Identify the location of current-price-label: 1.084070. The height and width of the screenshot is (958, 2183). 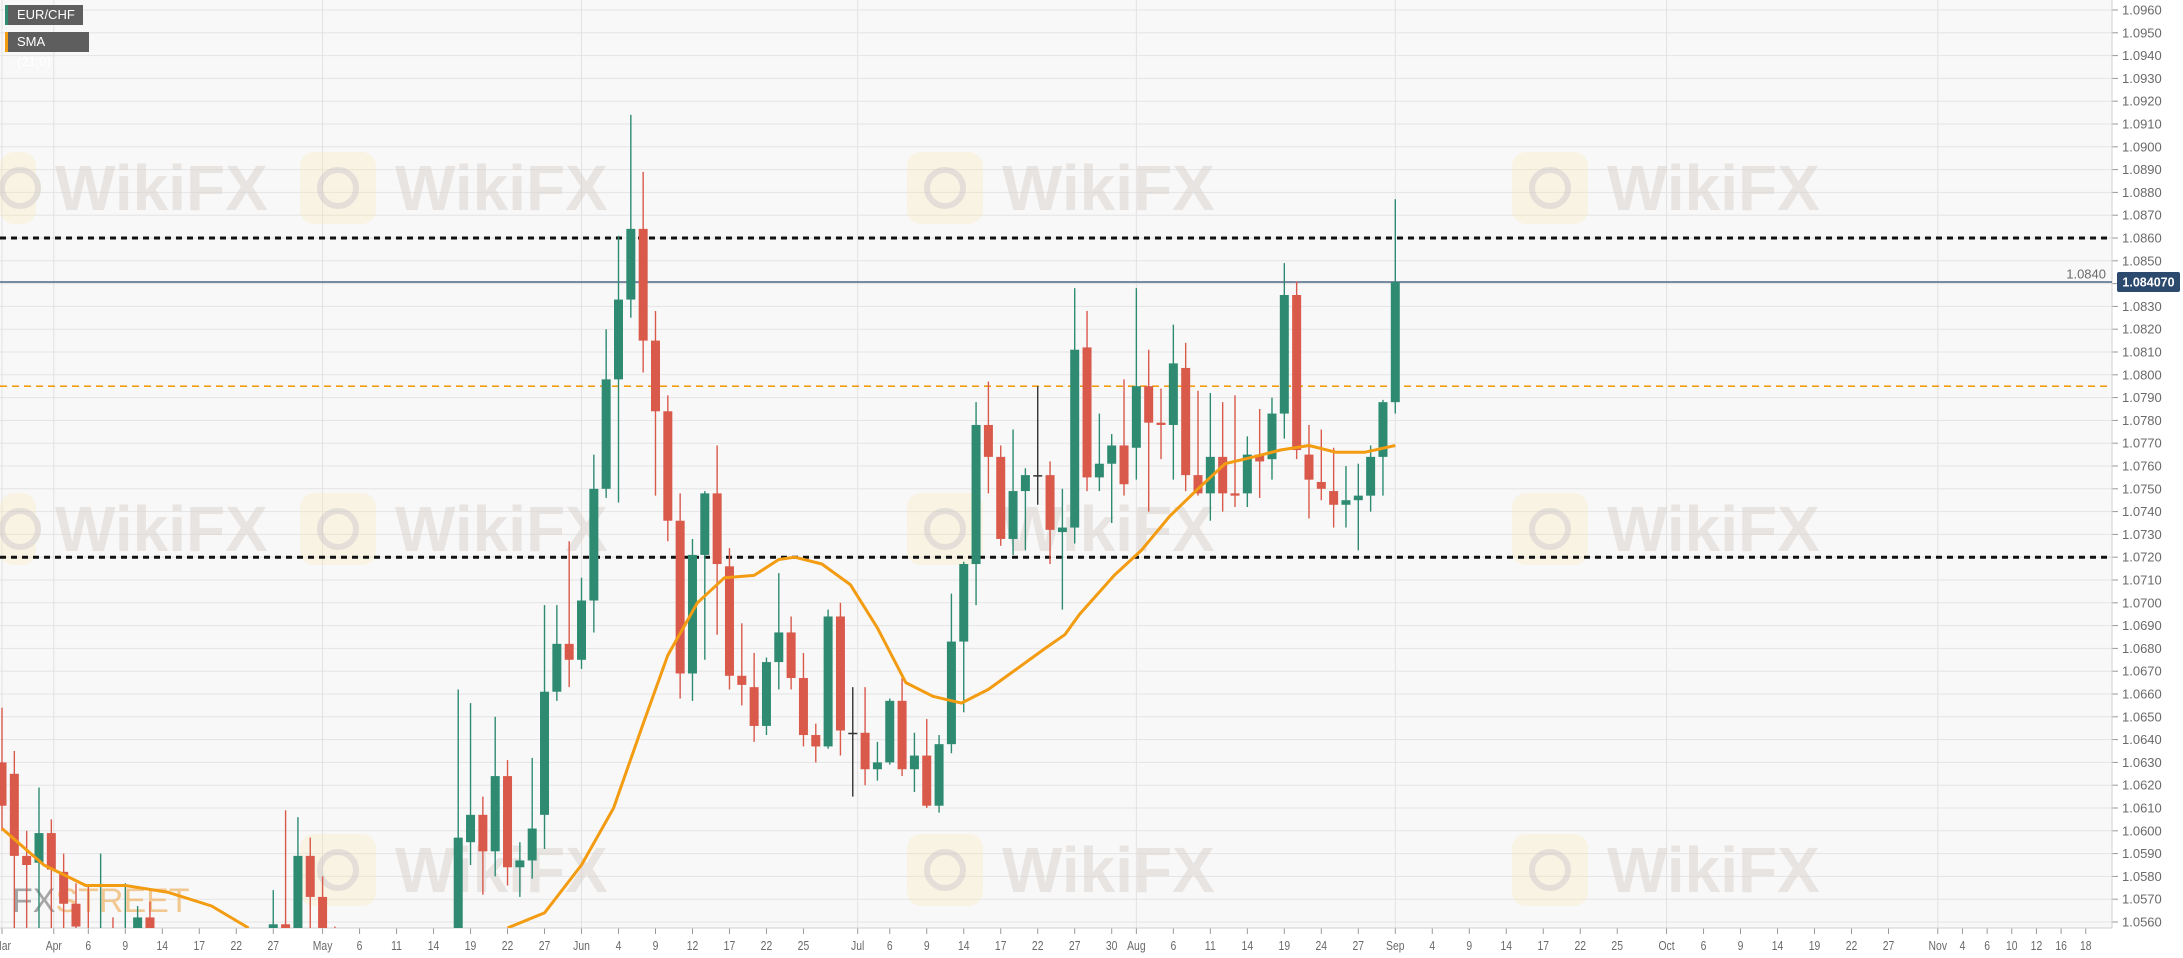
(2148, 283).